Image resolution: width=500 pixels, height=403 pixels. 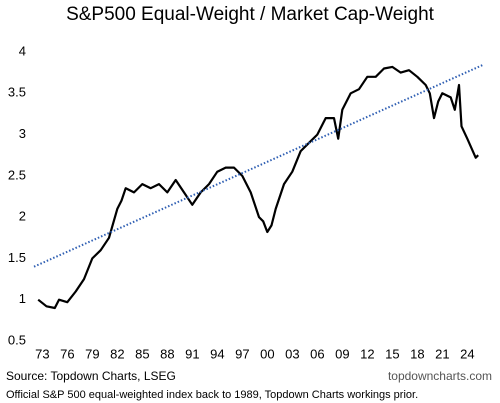 What do you see at coordinates (142, 353) in the screenshot?
I see `x-tick-label: 85` at bounding box center [142, 353].